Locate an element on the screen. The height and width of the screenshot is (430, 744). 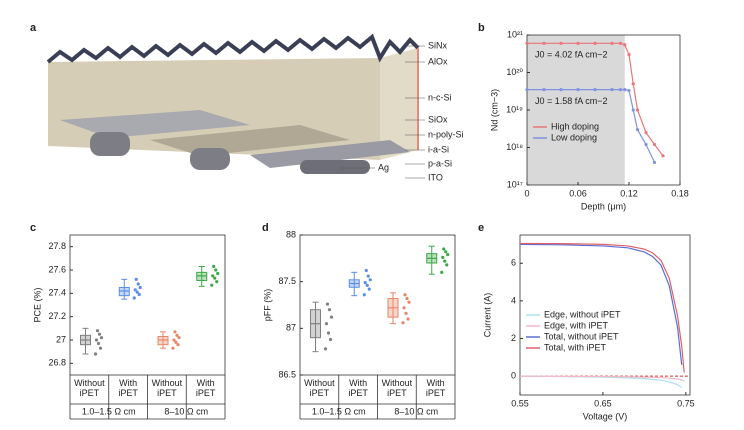
y-tick-label: 10¹⁸ is located at coordinates (514, 147).